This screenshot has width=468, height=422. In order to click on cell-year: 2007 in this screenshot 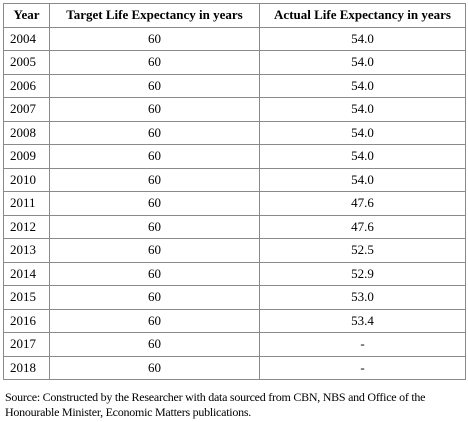, I will do `click(26, 109)`.